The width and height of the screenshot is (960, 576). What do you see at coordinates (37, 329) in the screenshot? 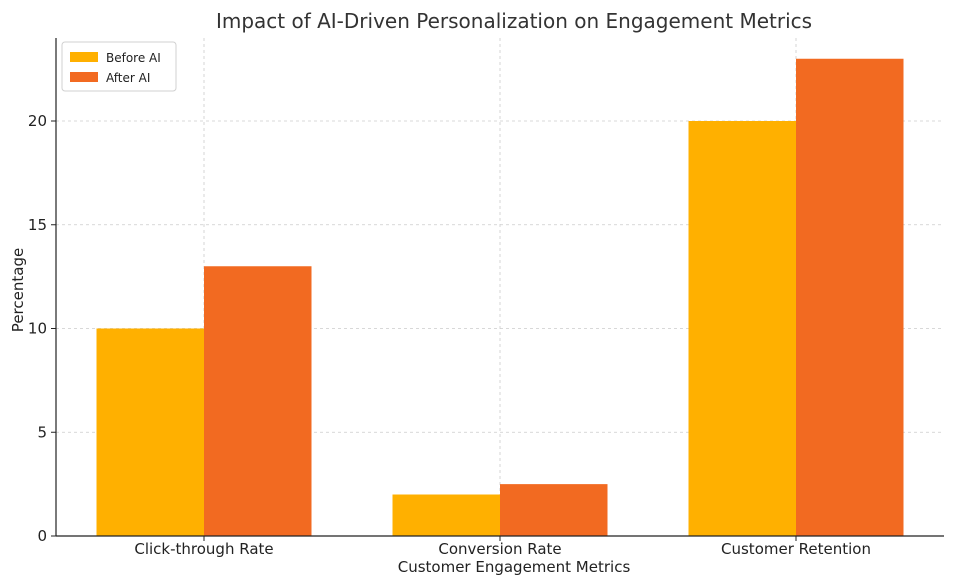
I see `y-tick-label: 10` at bounding box center [37, 329].